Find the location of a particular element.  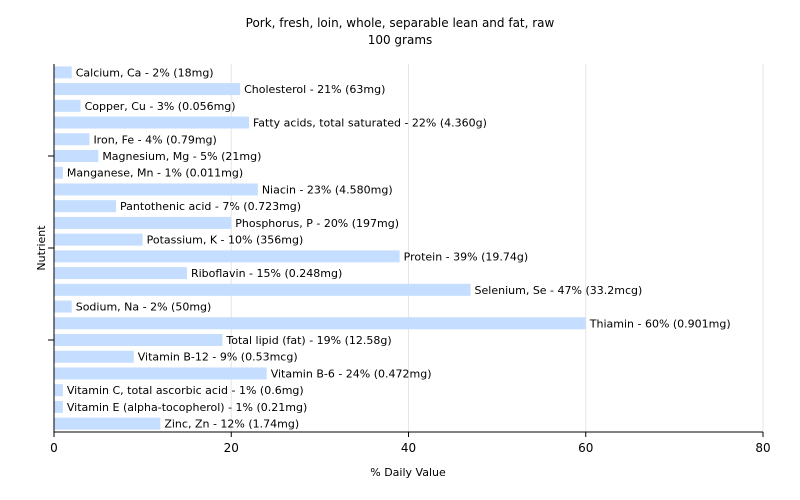

x-tick-label: 0 is located at coordinates (54, 448).